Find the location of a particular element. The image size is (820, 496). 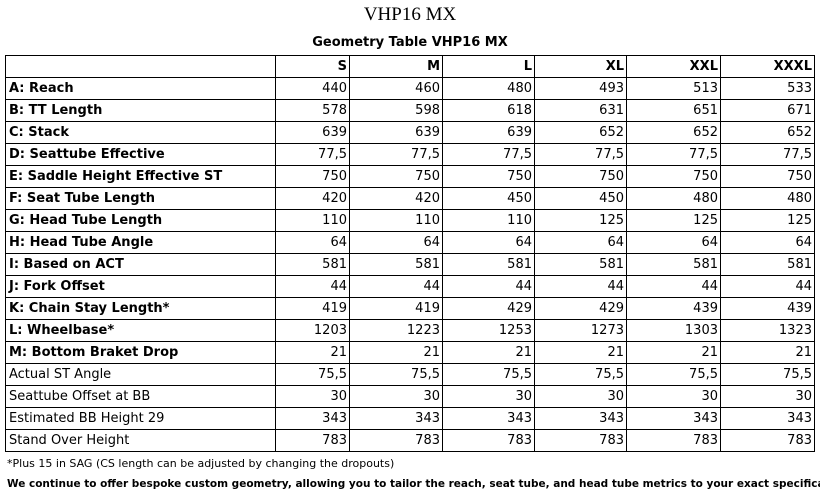

table-cell: 598 is located at coordinates (396, 110).